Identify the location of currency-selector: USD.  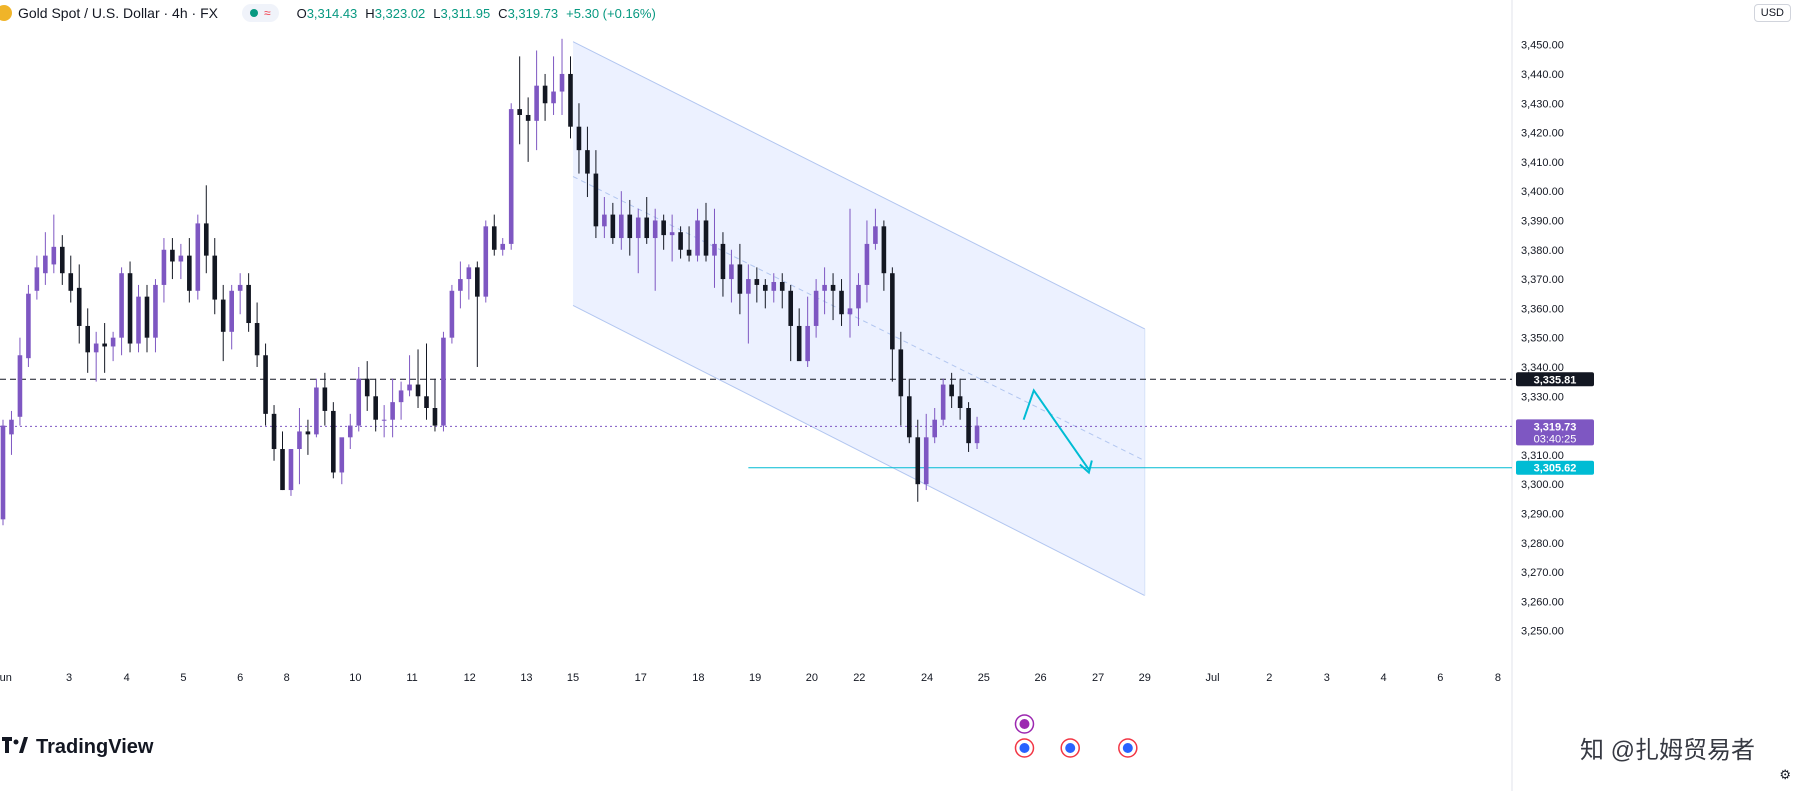
(1772, 13).